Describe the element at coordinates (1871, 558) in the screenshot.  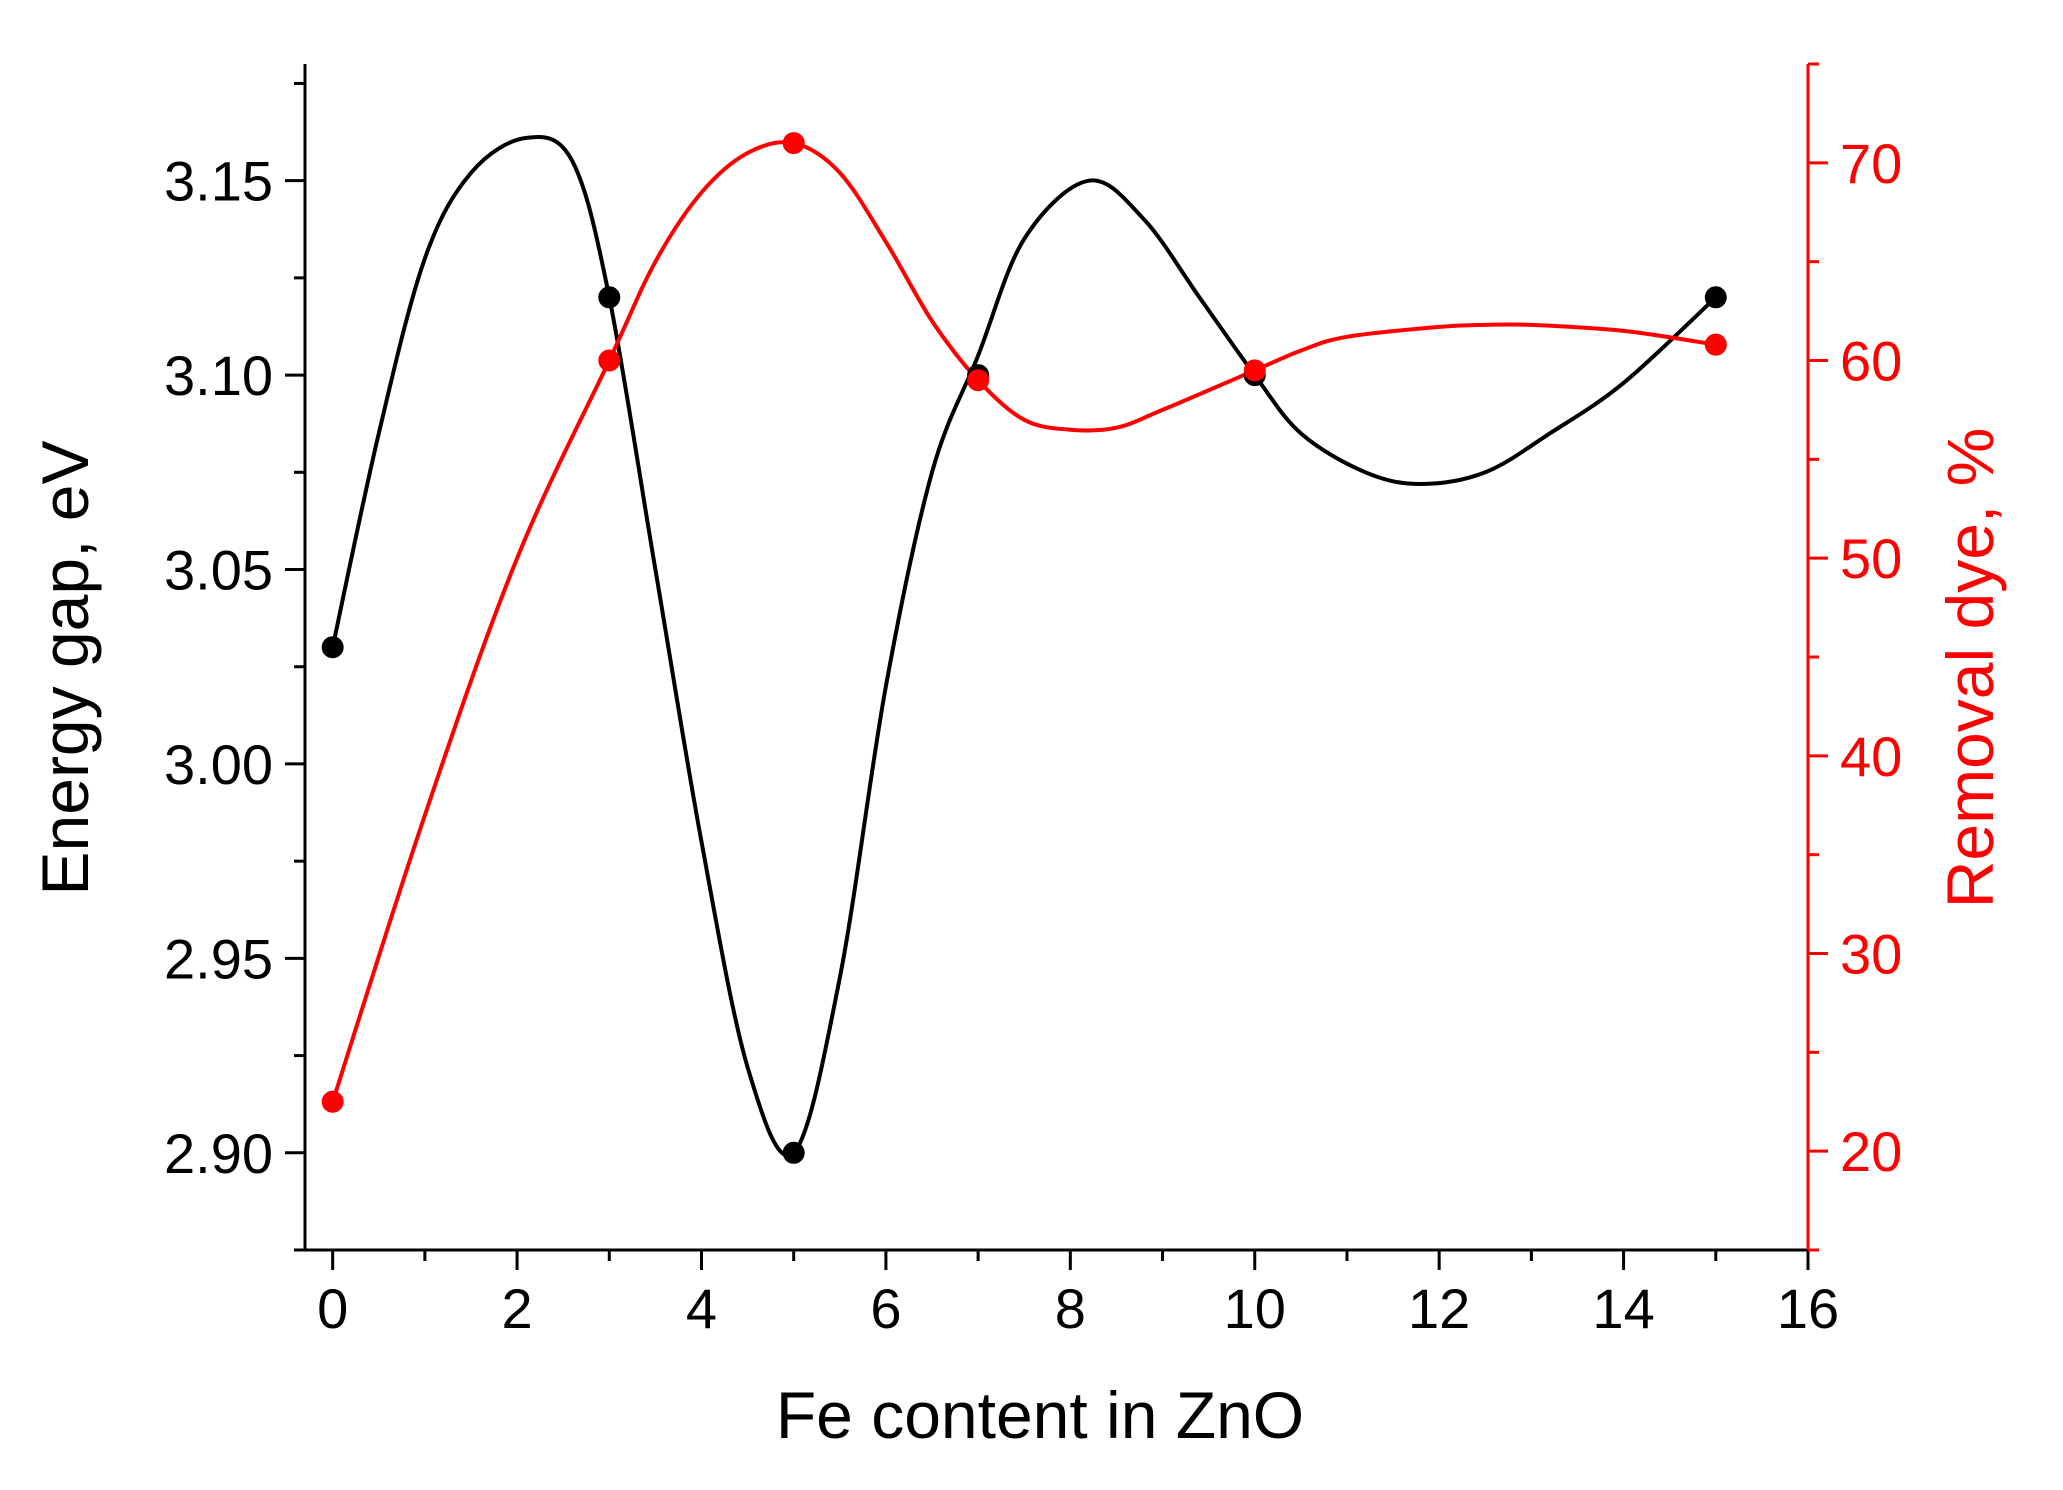
I see `y-right-tick-label: 50` at that location.